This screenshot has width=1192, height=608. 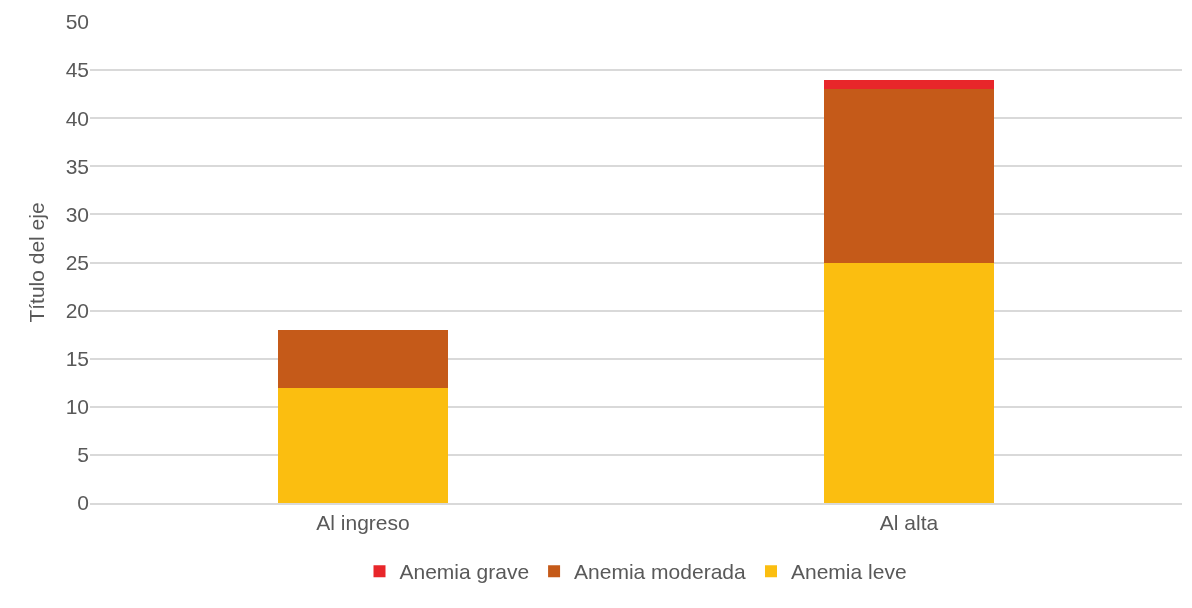 What do you see at coordinates (77, 407) in the screenshot?
I see `y-tick-label: 10` at bounding box center [77, 407].